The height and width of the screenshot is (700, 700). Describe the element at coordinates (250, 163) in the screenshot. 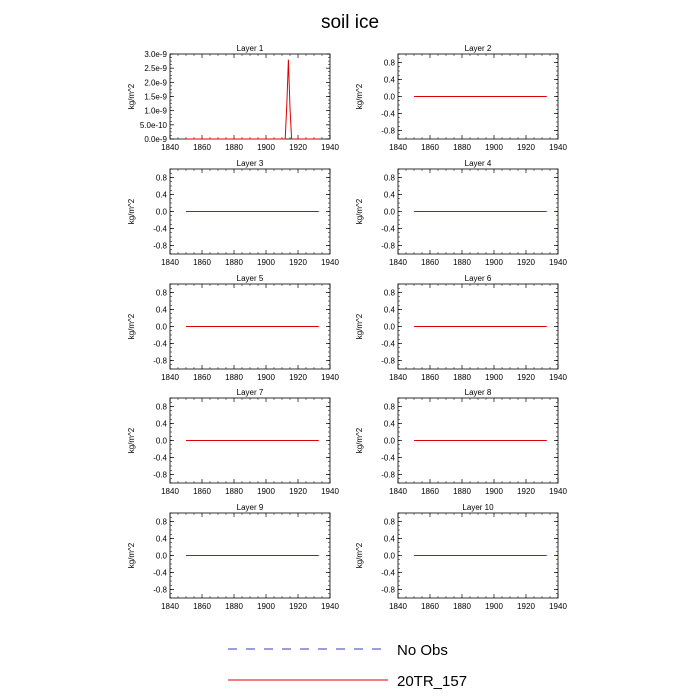

I see `panel-3-title: Layer 3` at that location.